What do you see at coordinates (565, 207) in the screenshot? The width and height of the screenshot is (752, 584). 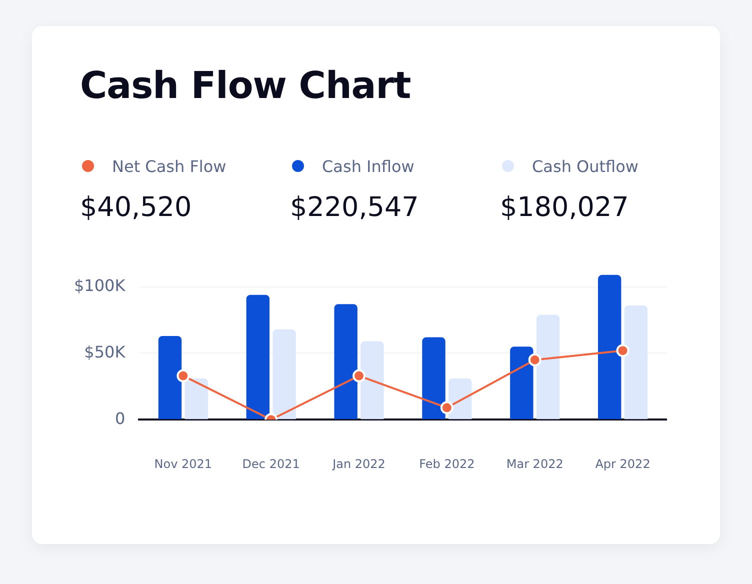 I see `text: $180,027` at bounding box center [565, 207].